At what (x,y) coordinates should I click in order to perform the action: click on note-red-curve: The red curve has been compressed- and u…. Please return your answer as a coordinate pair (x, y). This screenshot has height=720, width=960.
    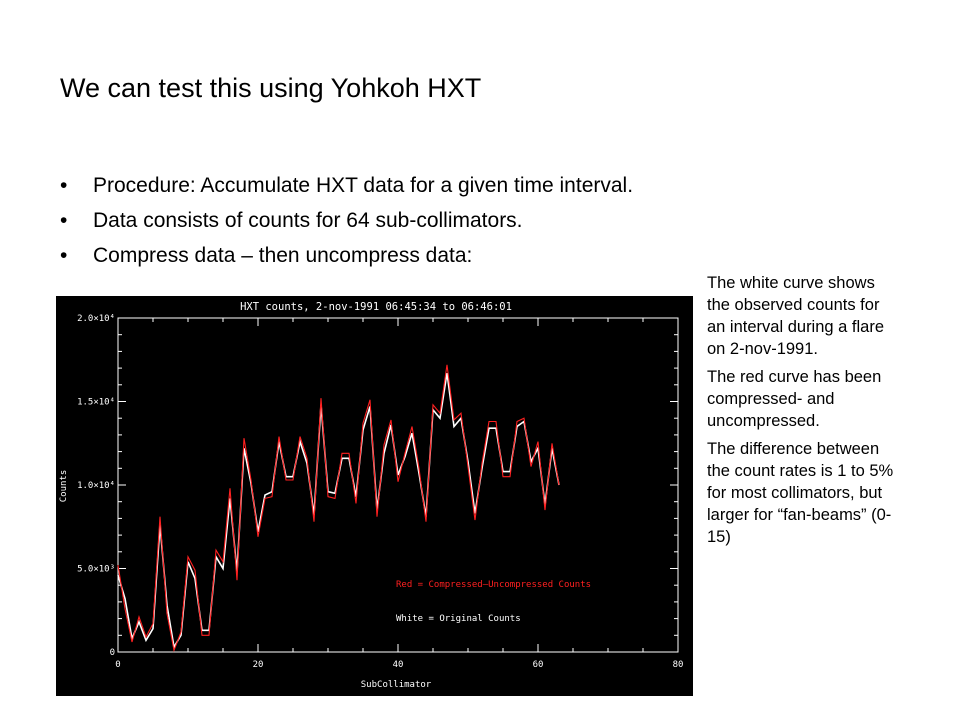
    Looking at the image, I should click on (794, 399).